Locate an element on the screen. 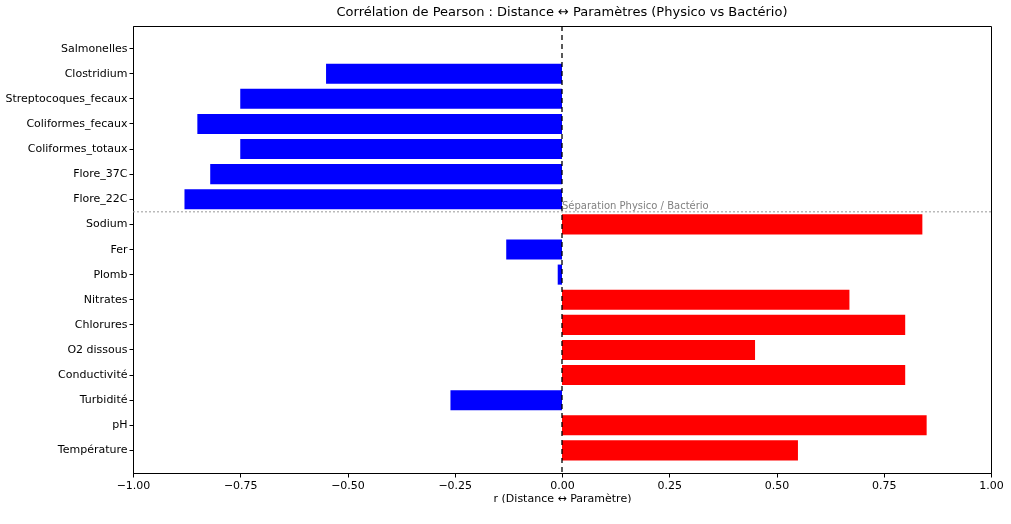 This screenshot has height=524, width=1011. ref-line-label: Séparation Physico / Bactério is located at coordinates (635, 205).